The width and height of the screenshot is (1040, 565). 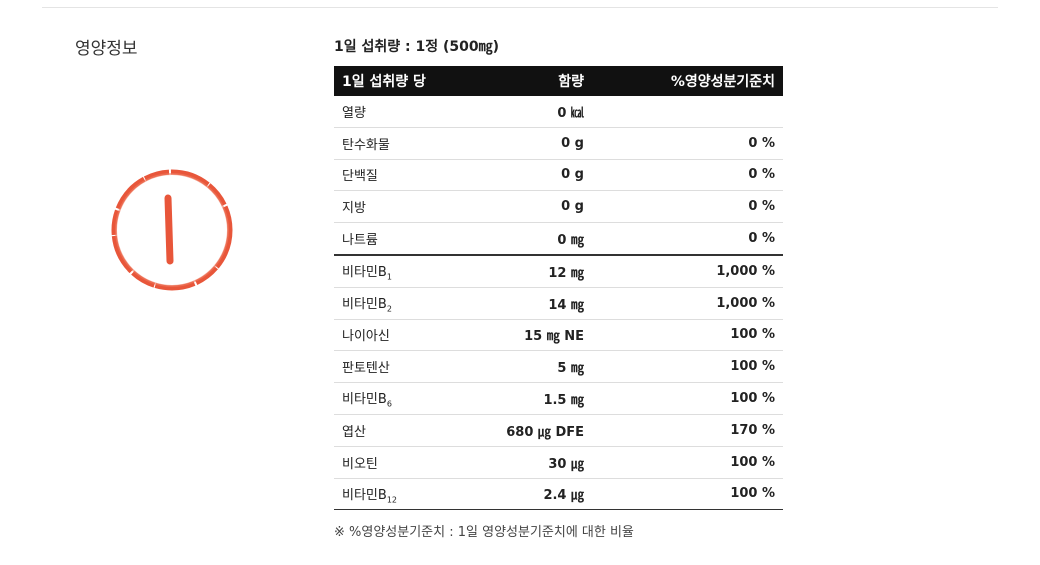 What do you see at coordinates (524, 367) in the screenshot?
I see `amount: 5 ㎎` at bounding box center [524, 367].